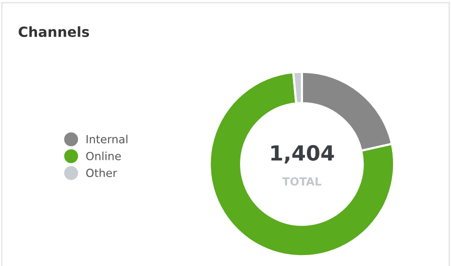 The height and width of the screenshot is (266, 452). I want to click on legend-label: Other, so click(102, 173).